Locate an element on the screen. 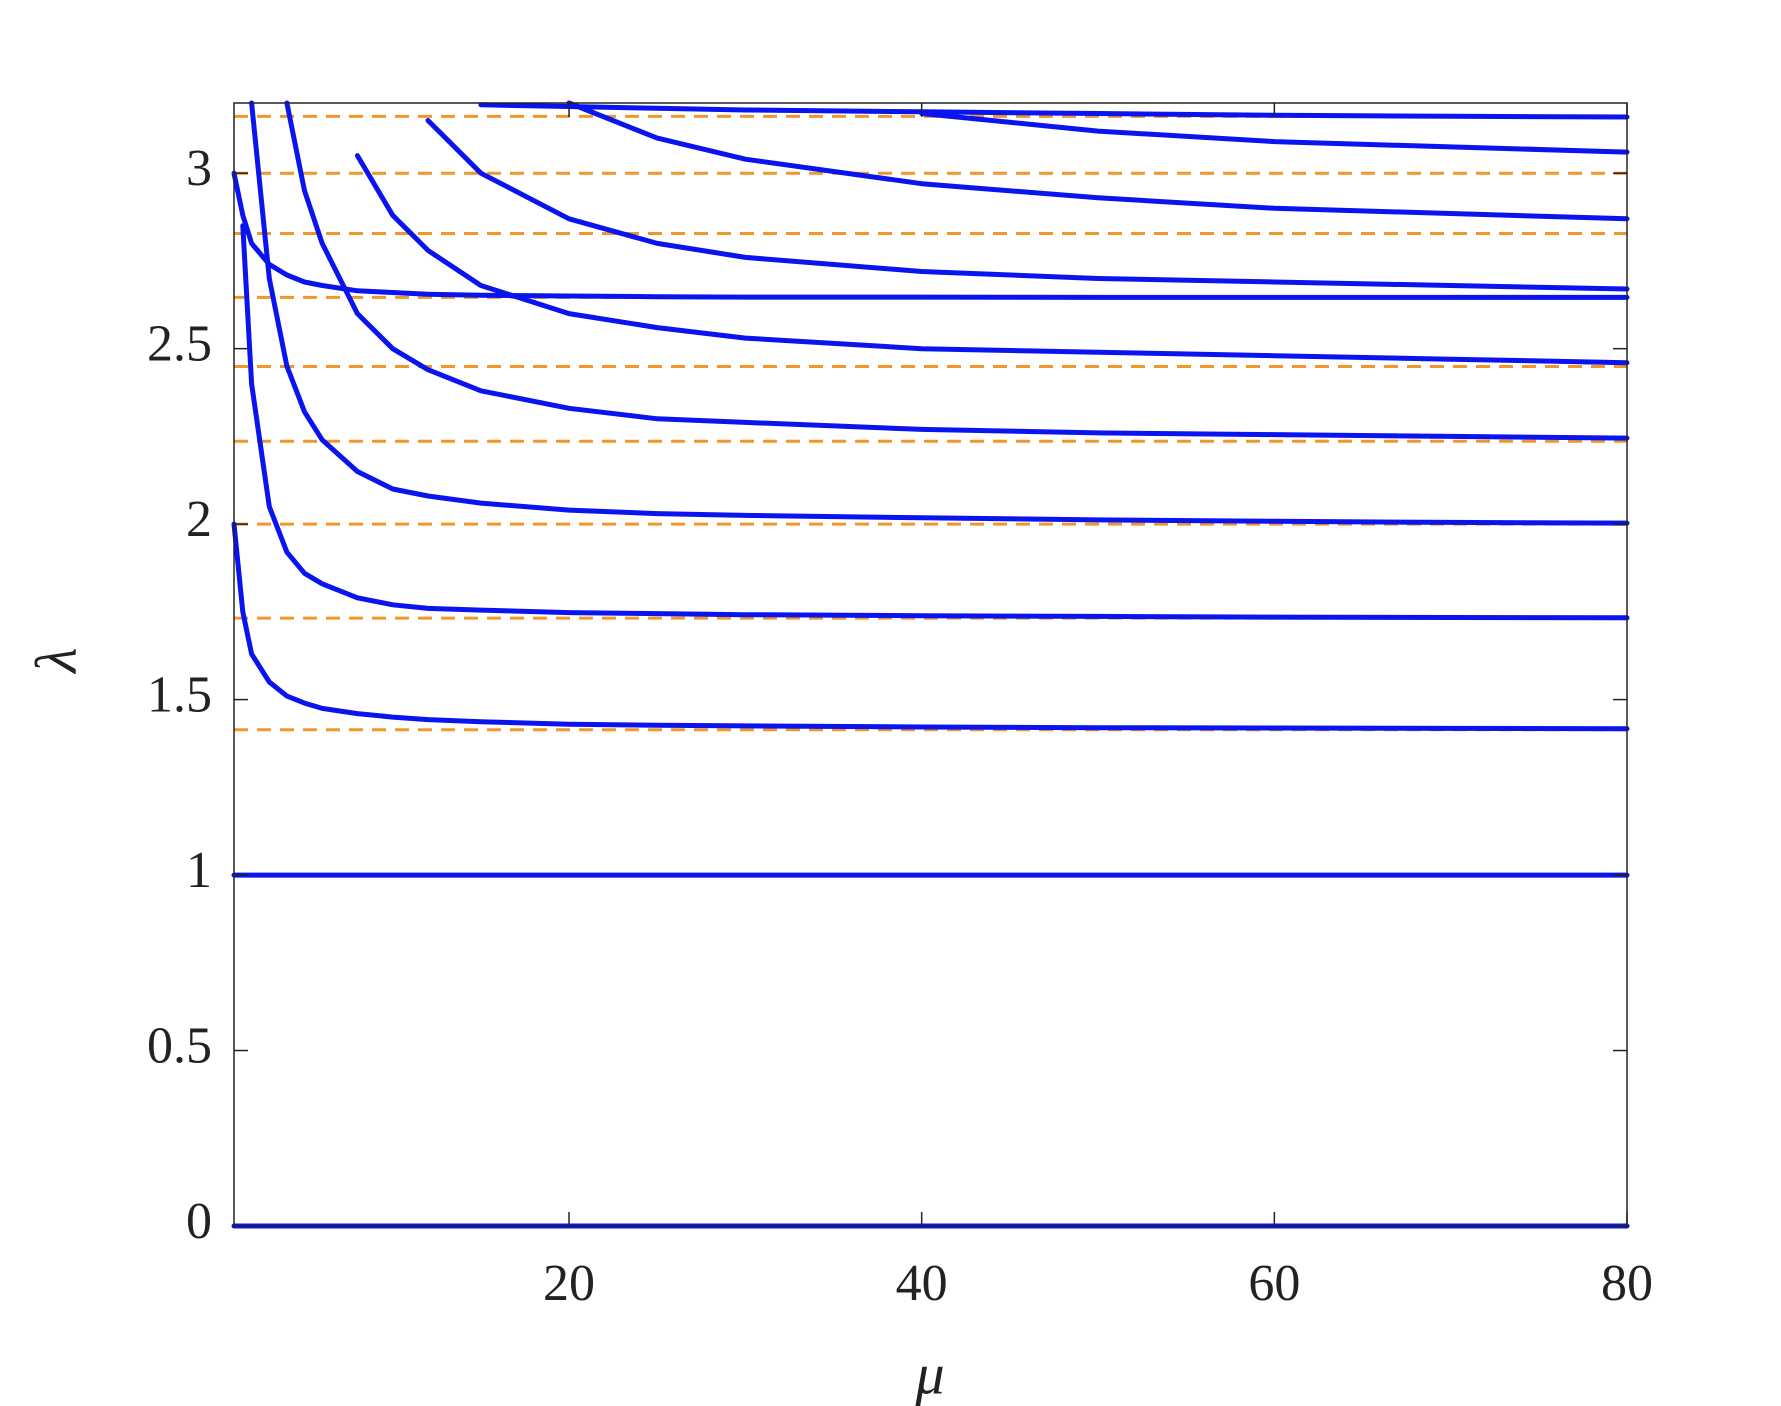  y-tick-label: 1.5 is located at coordinates (179, 695).